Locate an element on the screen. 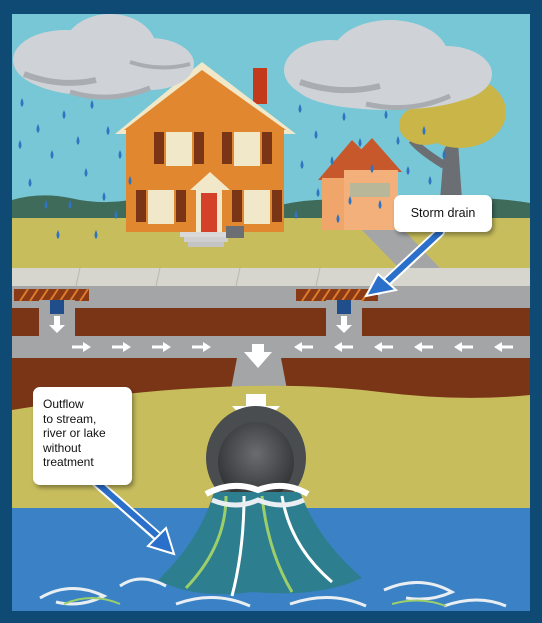 Image resolution: width=542 pixels, height=623 pixels. sidewalk is located at coordinates (271, 277).